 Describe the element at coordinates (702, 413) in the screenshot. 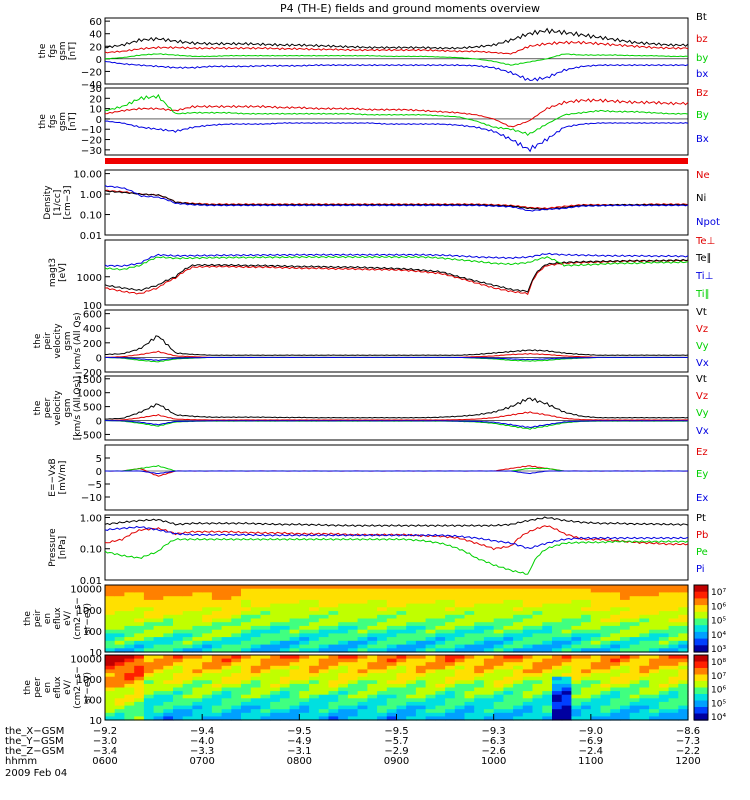

I see `legend-Vy: Vy` at that location.